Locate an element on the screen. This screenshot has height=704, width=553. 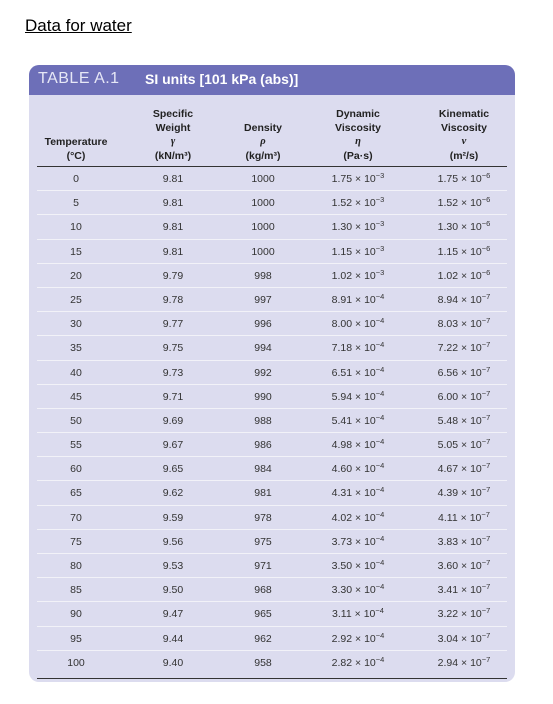
table-row: 5 9.81 1000 1.52 × 10−3 1.52 × 10−6 is located at coordinates (272, 203).